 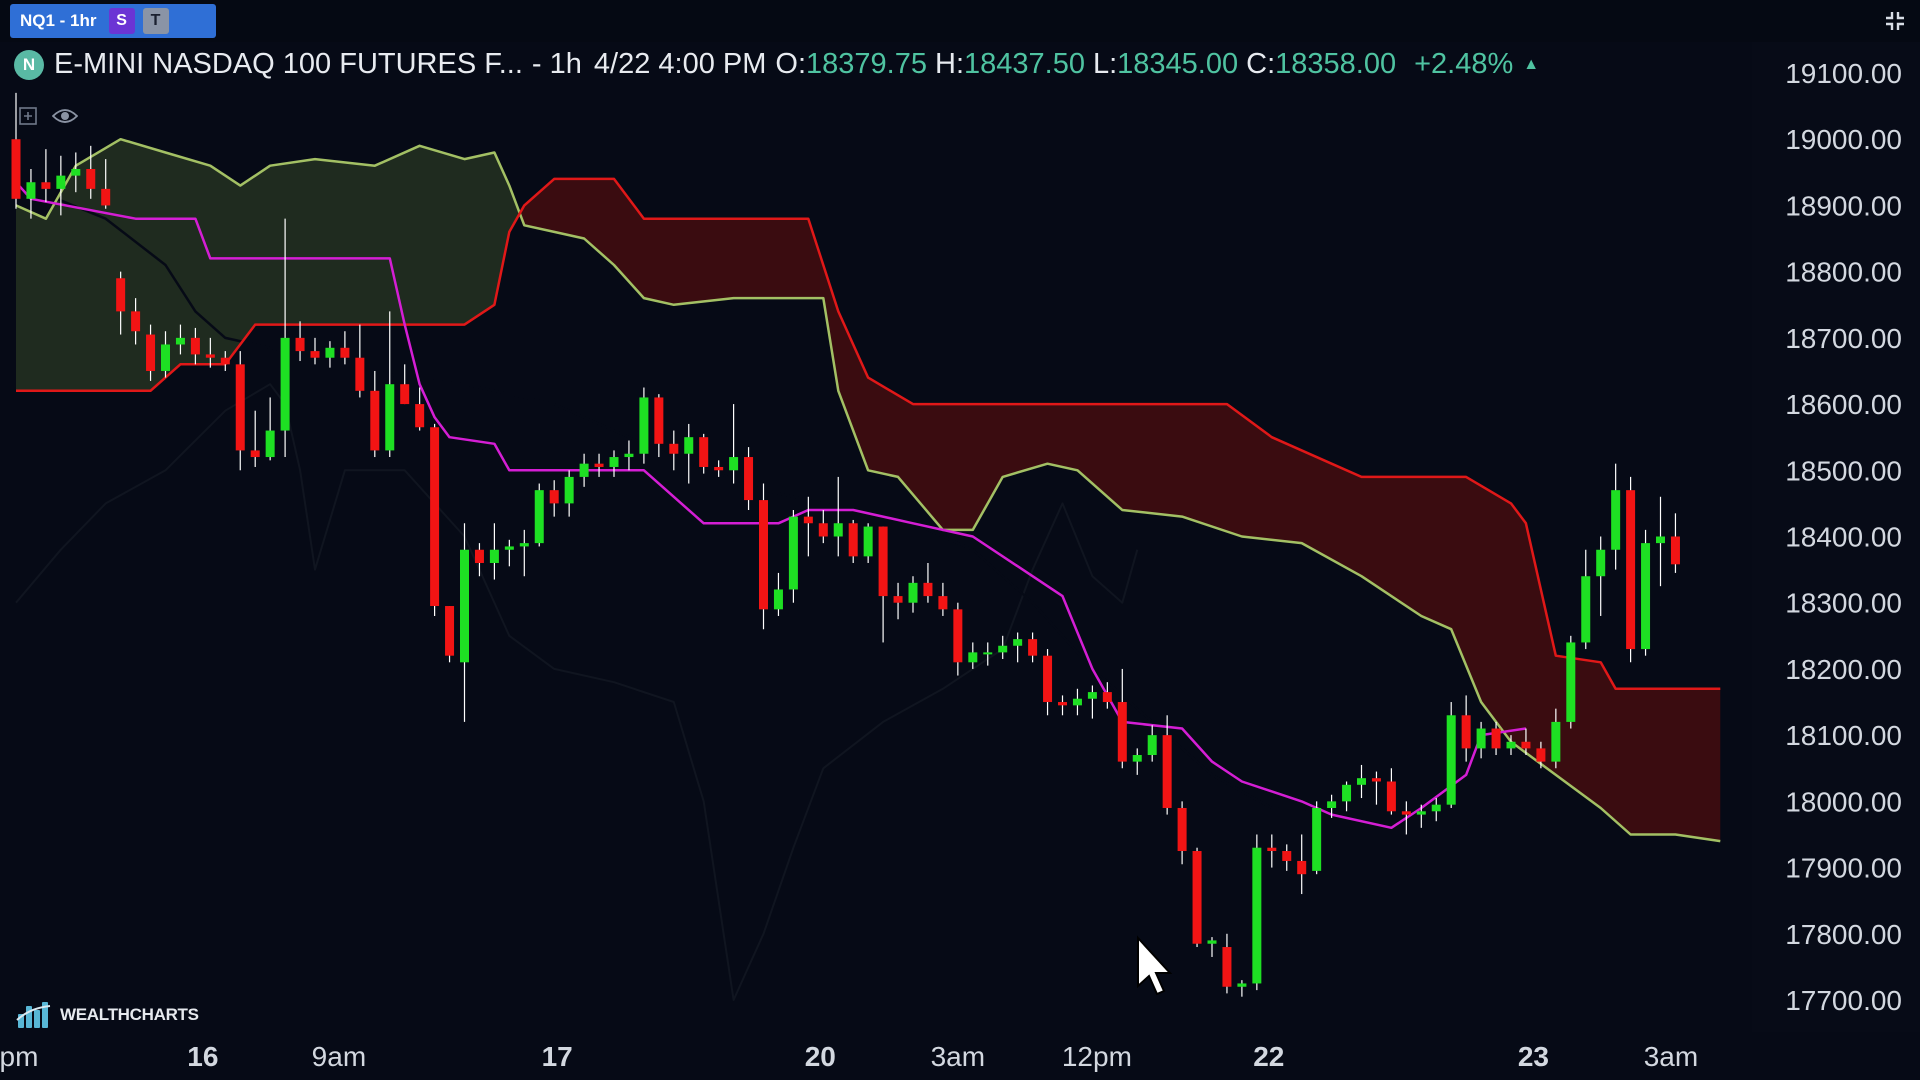 What do you see at coordinates (791, 64) in the screenshot?
I see `open-label: O:` at bounding box center [791, 64].